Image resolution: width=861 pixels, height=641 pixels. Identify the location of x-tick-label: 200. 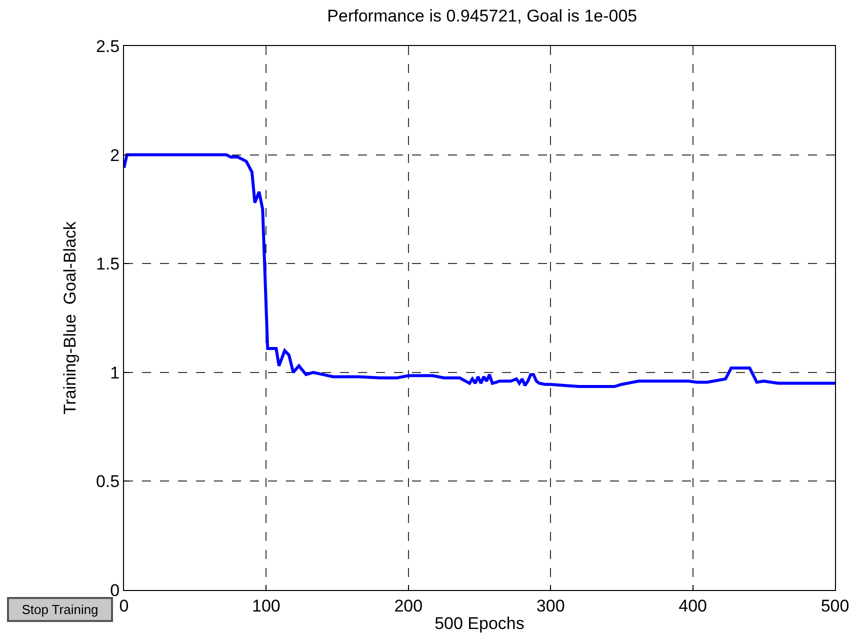
(408, 606).